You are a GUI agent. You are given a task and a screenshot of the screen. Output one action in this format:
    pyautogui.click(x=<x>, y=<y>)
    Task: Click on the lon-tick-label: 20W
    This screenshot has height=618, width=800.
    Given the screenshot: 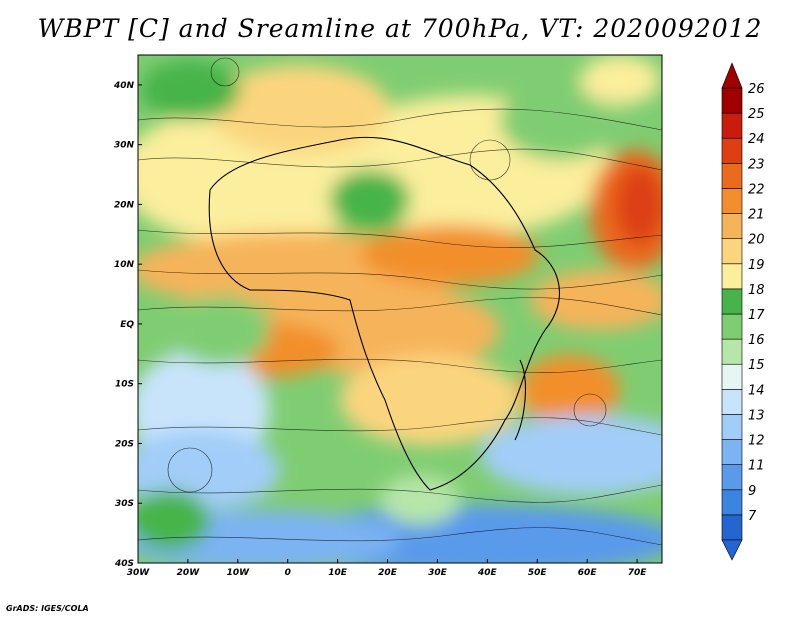 What is the action you would take?
    pyautogui.click(x=189, y=573)
    